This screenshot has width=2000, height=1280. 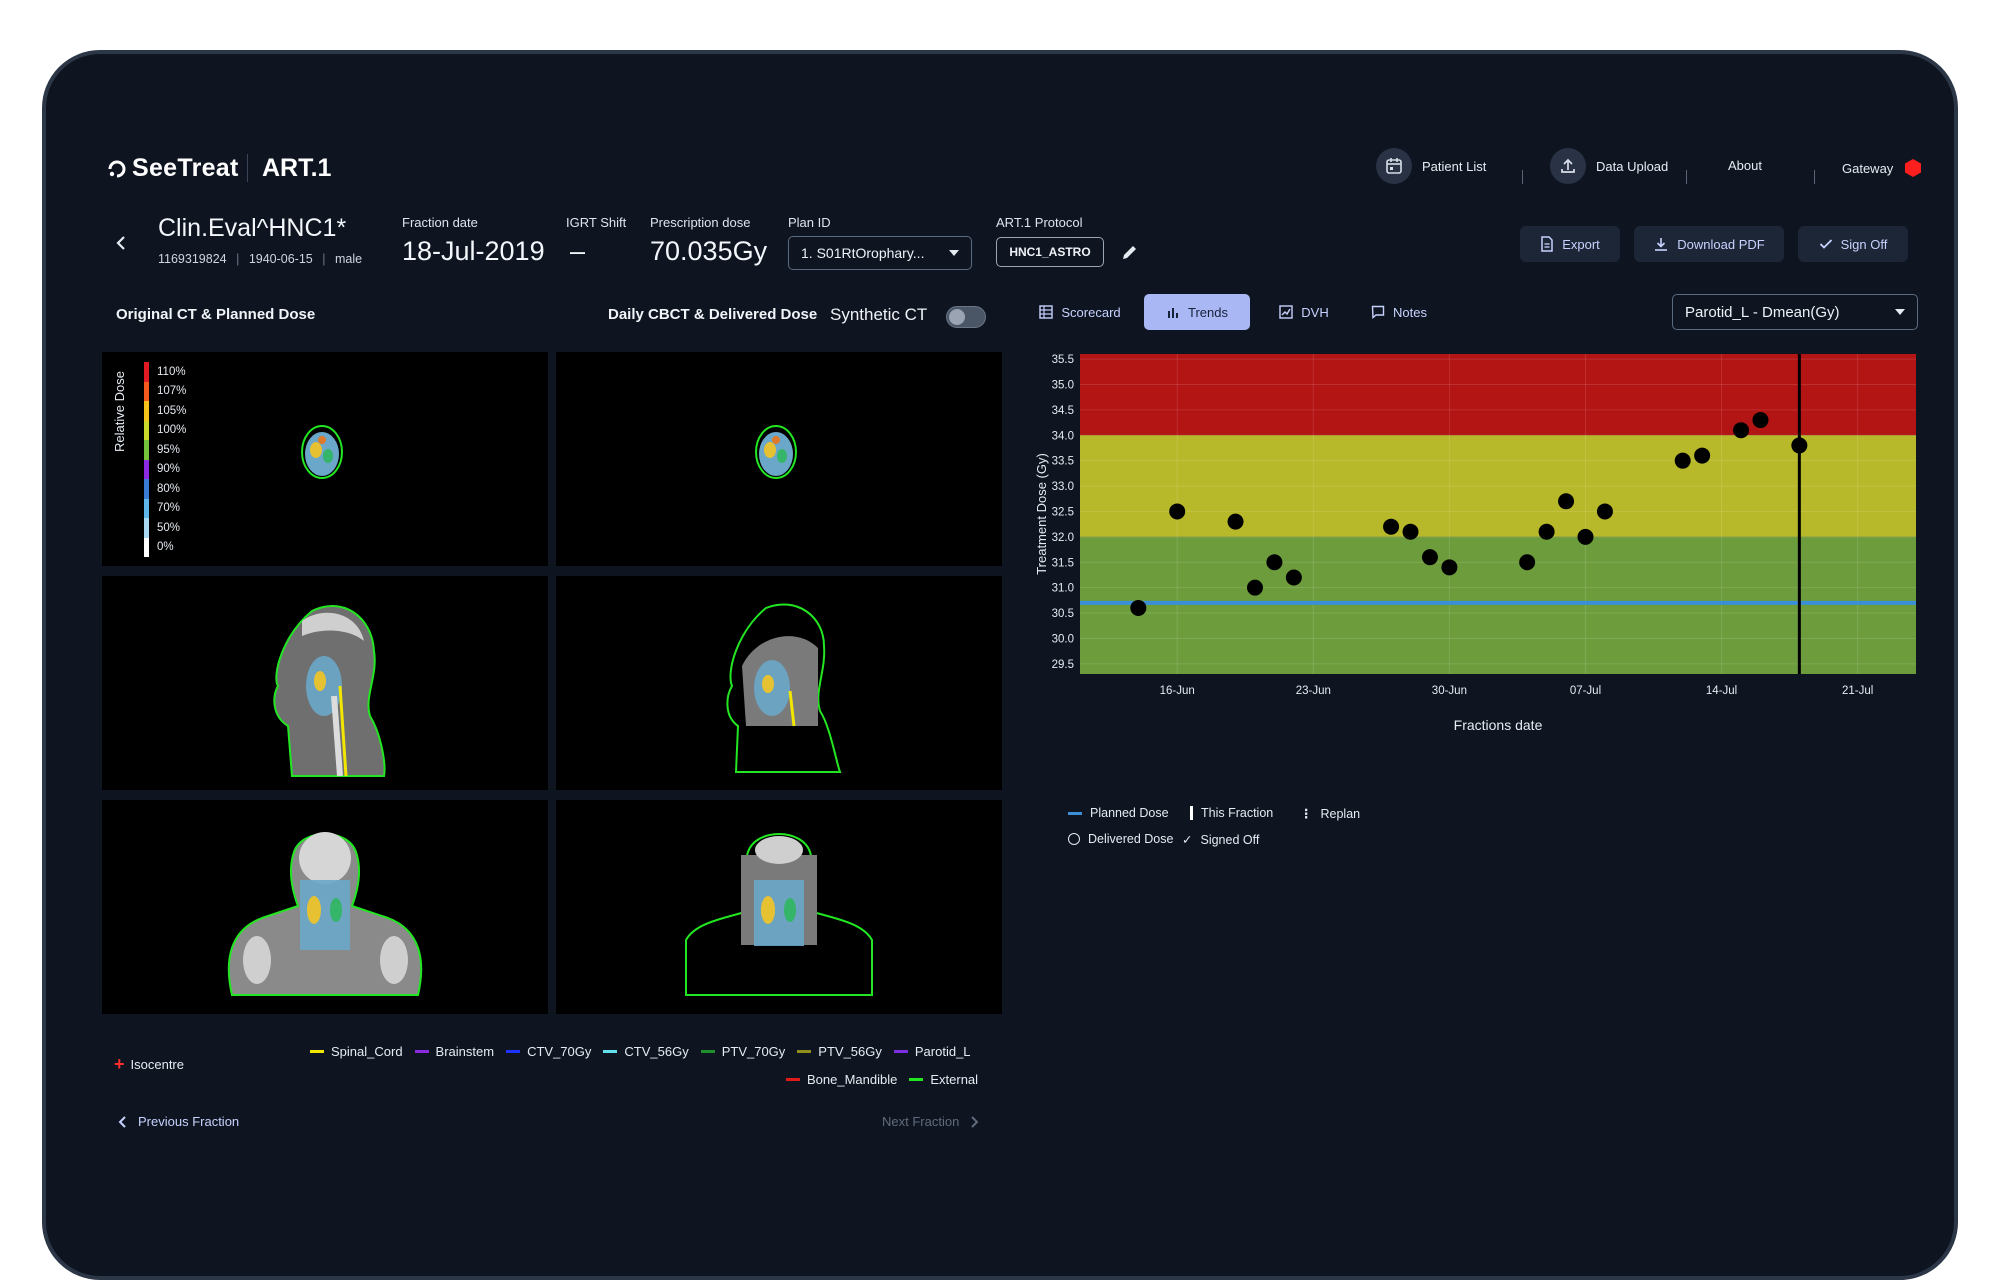 I want to click on seetreat-logo-icon, so click(x=117, y=168).